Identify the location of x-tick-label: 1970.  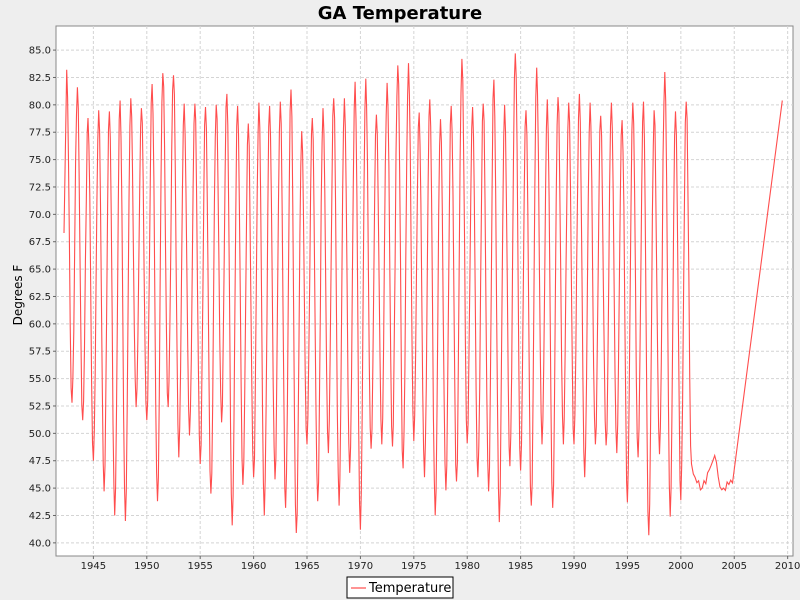
(360, 566).